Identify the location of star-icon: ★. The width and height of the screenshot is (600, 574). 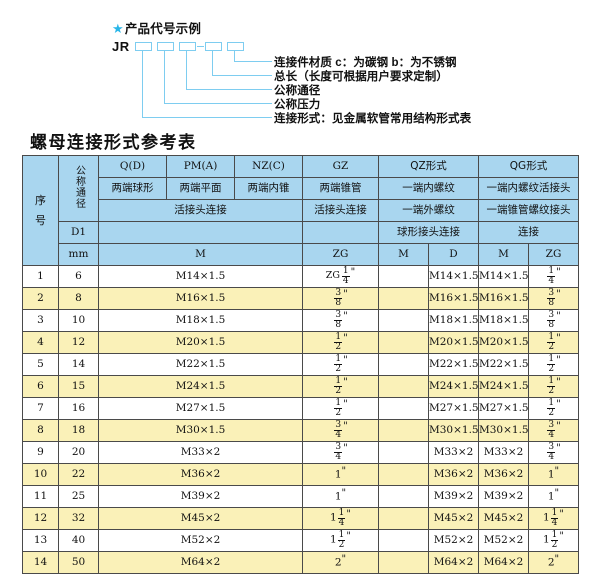
(118, 28).